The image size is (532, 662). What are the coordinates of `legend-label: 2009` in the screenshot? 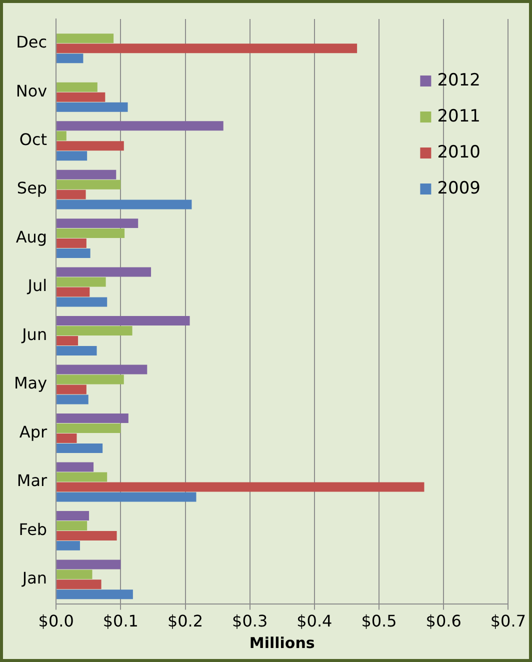 It's located at (458, 188).